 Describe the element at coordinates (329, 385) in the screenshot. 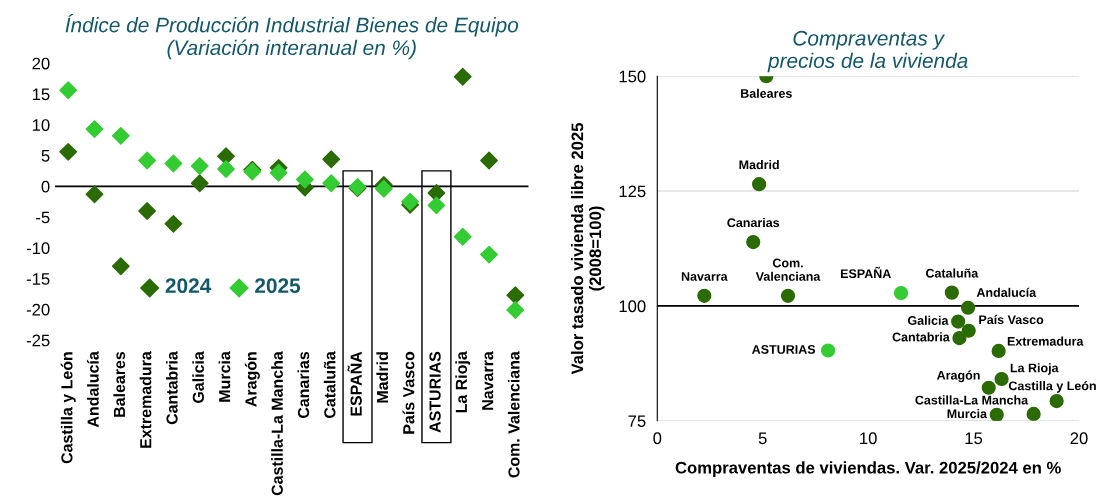

I see `x-tick-label: Cataluña` at that location.